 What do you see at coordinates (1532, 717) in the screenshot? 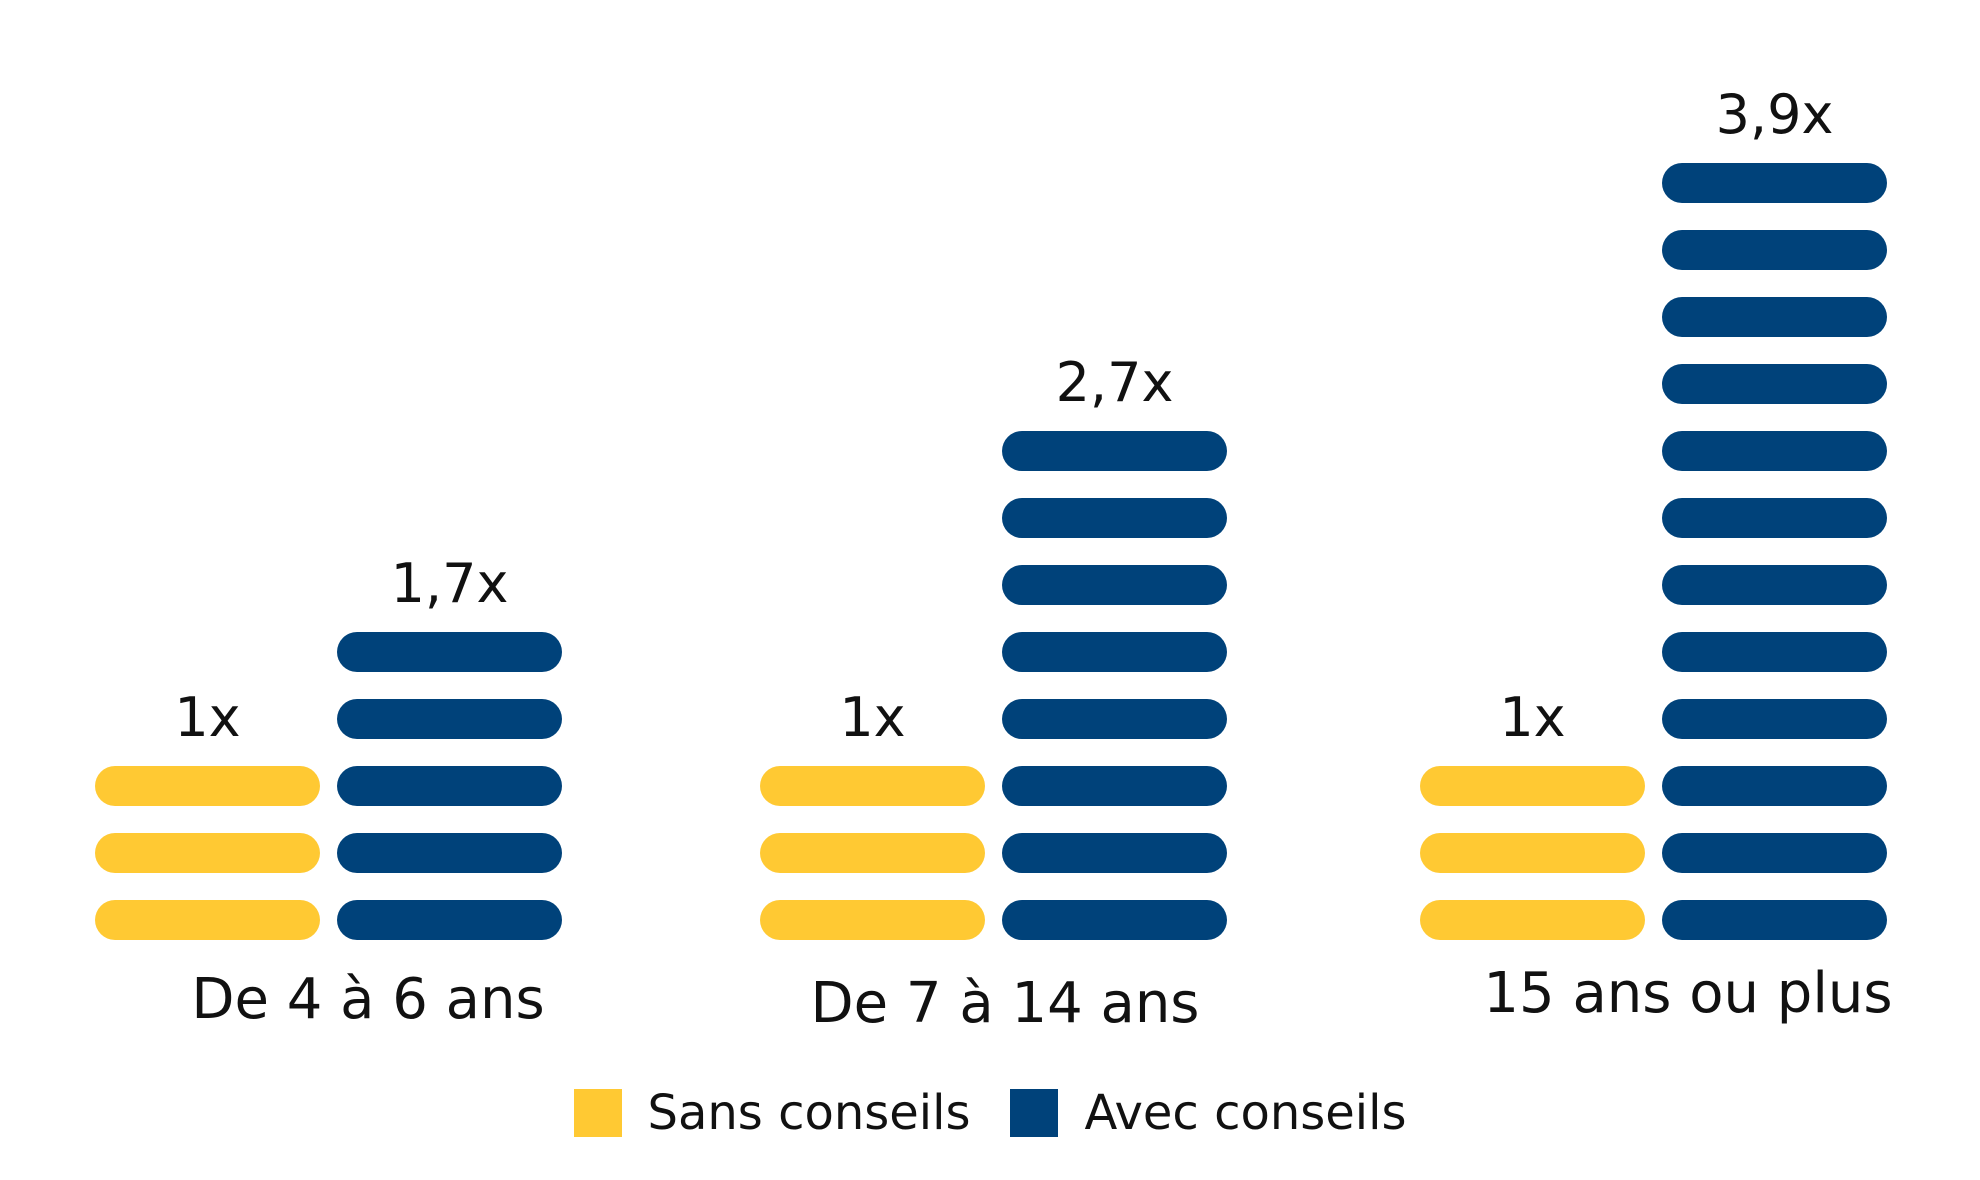
I see `value-label-sans-conseils-15-ans-ou-plus: 1x` at bounding box center [1532, 717].